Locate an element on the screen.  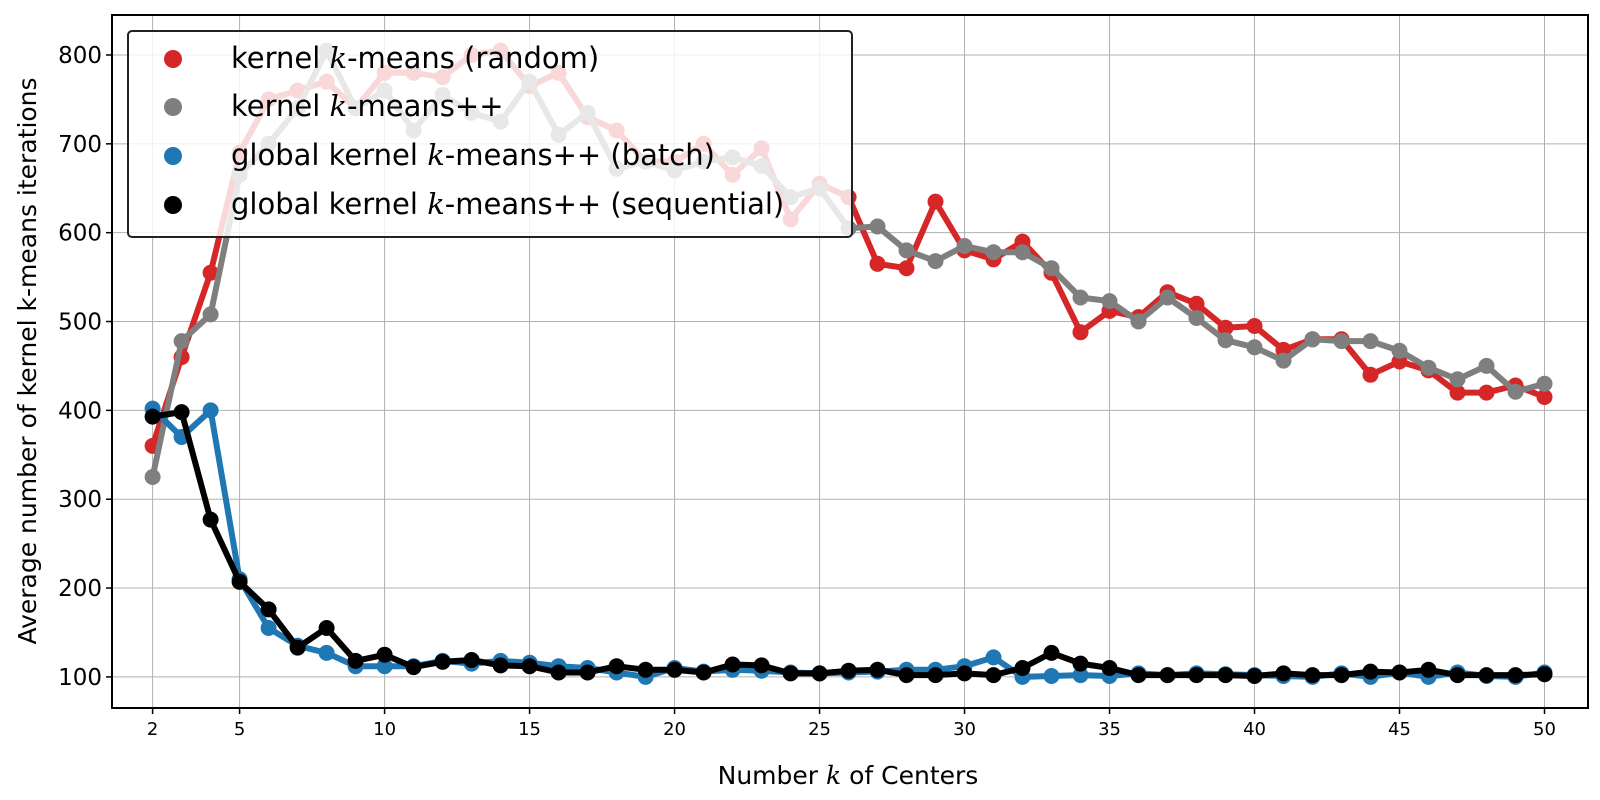
legend-entry-kernel-kmeans-plus-plus: kernel k-means++ is located at coordinates (334, 106).